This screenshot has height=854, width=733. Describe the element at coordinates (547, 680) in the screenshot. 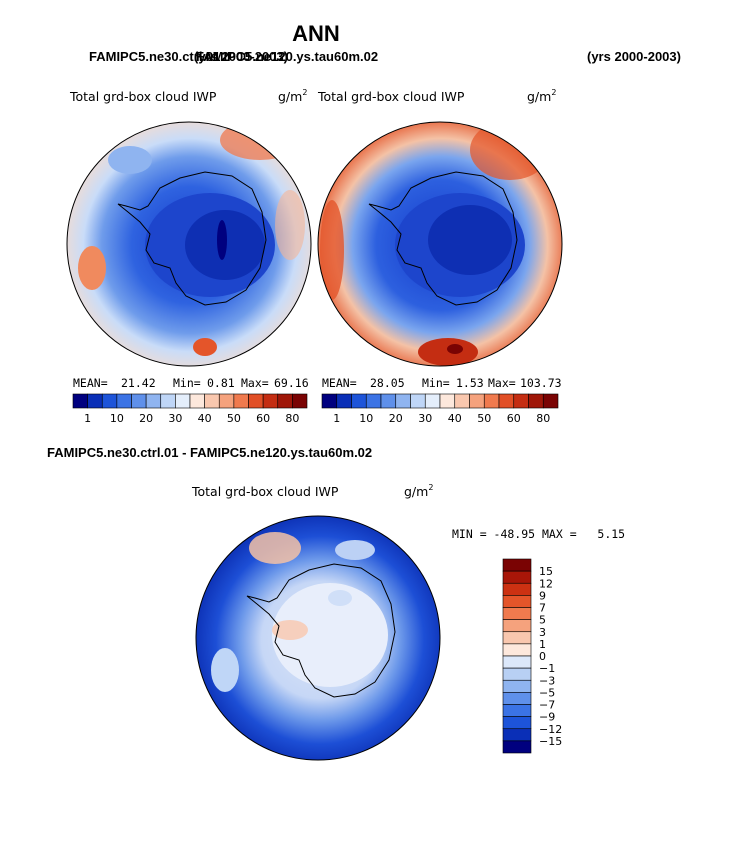

I see `colorbar-tick-label: −3` at that location.